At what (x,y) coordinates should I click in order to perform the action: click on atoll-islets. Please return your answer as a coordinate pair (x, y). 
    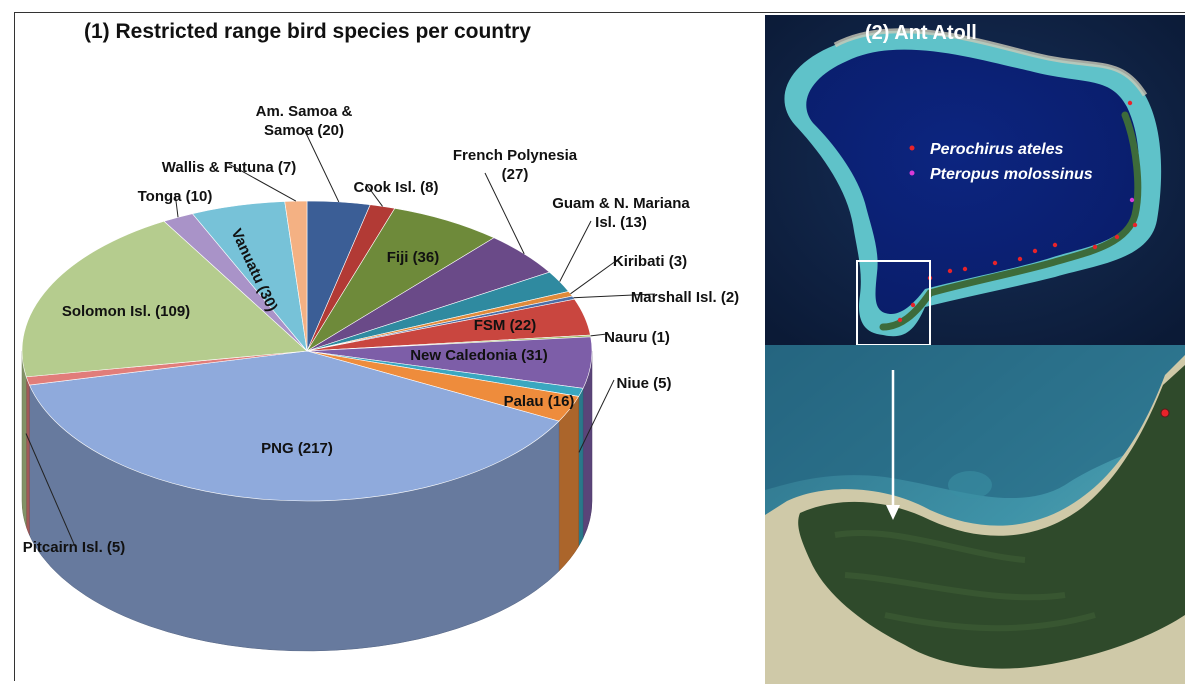
    Looking at the image, I should click on (1010, 221).